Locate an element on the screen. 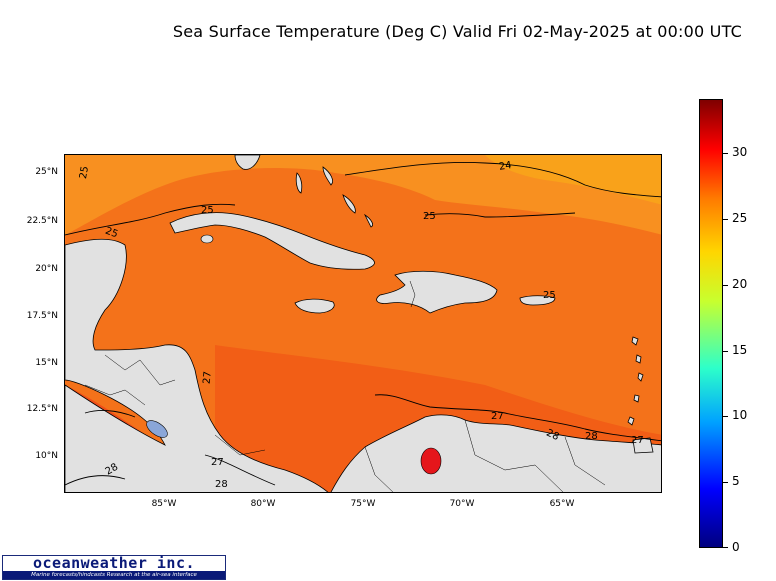 This screenshot has width=776, height=581. longitude-label: 85°W is located at coordinates (164, 504).